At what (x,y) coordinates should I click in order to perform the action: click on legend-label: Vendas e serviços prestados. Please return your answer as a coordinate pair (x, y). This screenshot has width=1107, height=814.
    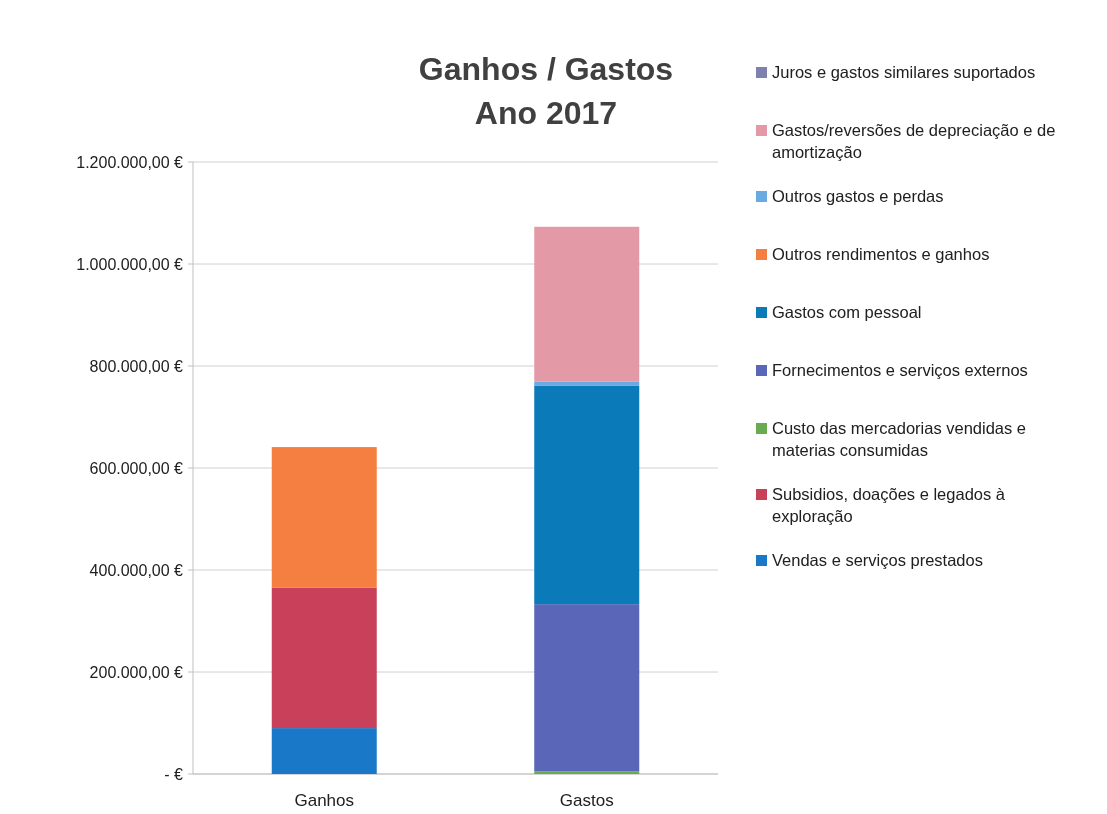
    Looking at the image, I should click on (877, 560).